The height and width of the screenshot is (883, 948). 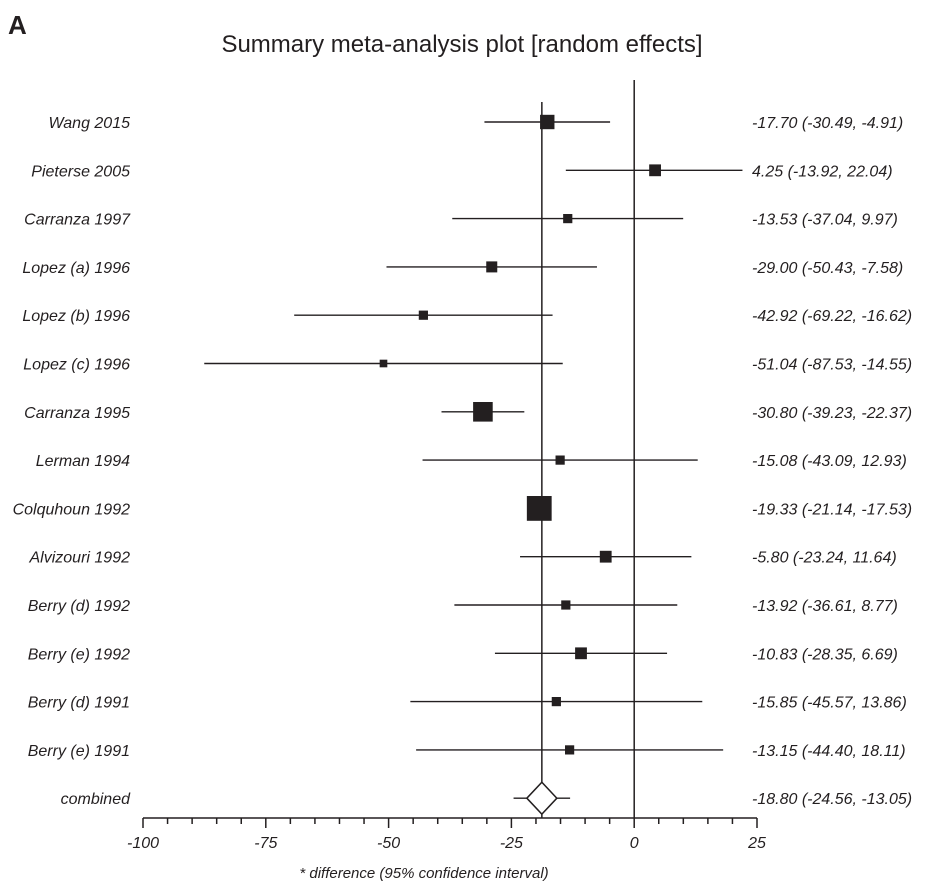 What do you see at coordinates (77, 220) in the screenshot?
I see `study-name: Carranza 1997` at bounding box center [77, 220].